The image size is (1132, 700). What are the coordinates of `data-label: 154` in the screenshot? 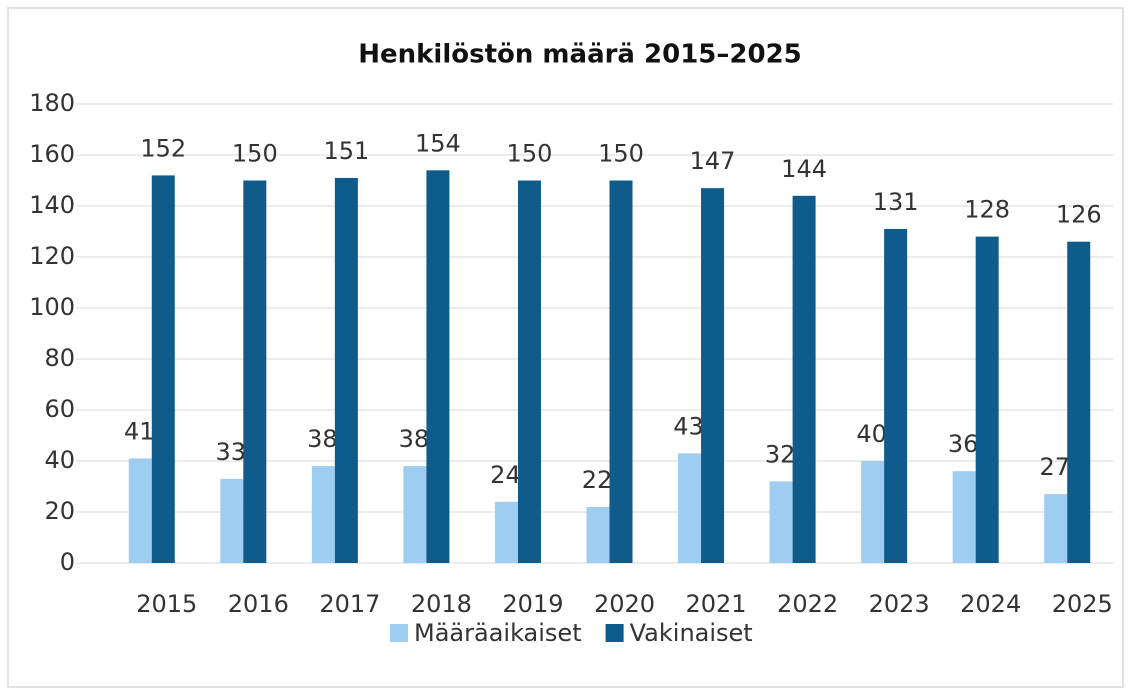 It's located at (438, 143).